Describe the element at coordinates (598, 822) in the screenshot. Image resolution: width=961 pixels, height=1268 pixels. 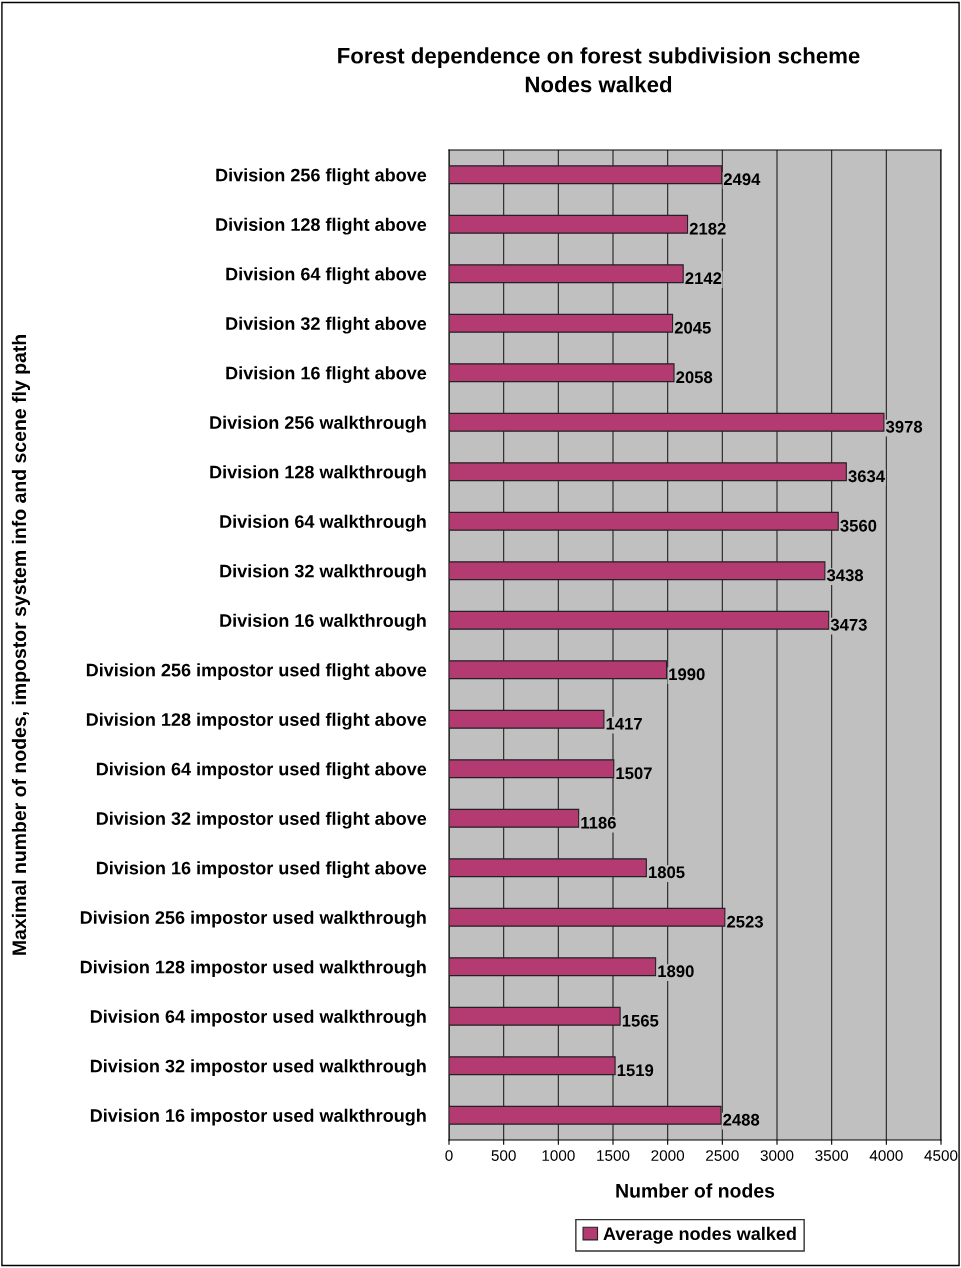
I see `data-label: 1186` at that location.